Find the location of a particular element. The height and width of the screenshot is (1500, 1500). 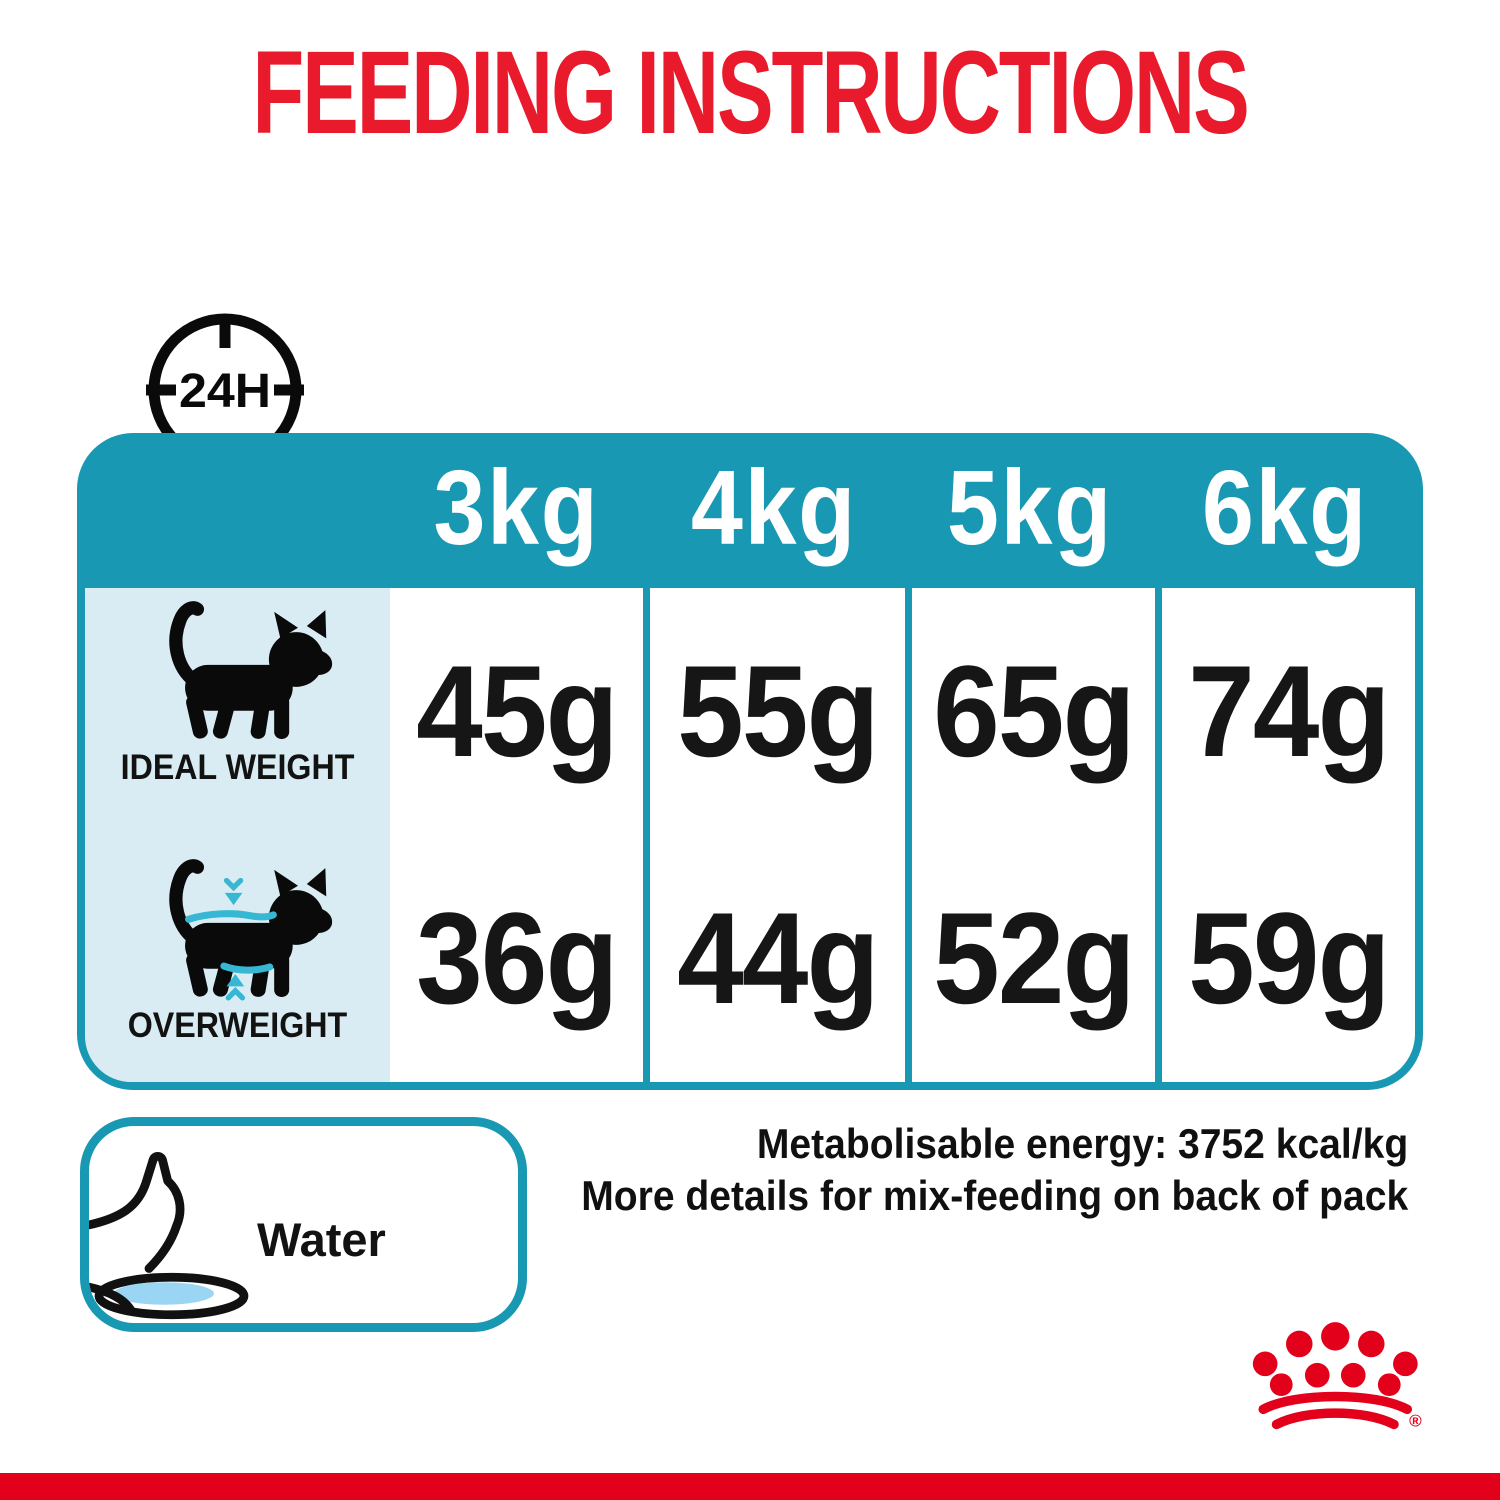

ideal-weight-5kg-value: 65g is located at coordinates (1034, 711).